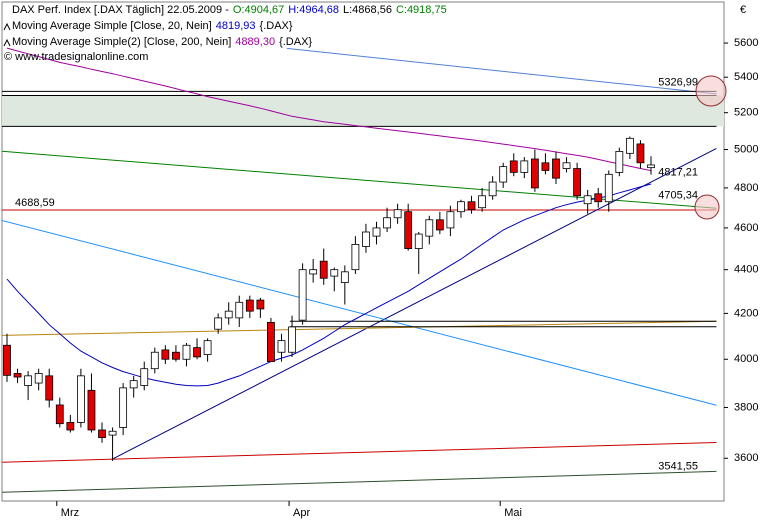 This screenshot has height=520, width=769. What do you see at coordinates (421, 10) in the screenshot?
I see `ohlc-value: C:4918,75` at bounding box center [421, 10].